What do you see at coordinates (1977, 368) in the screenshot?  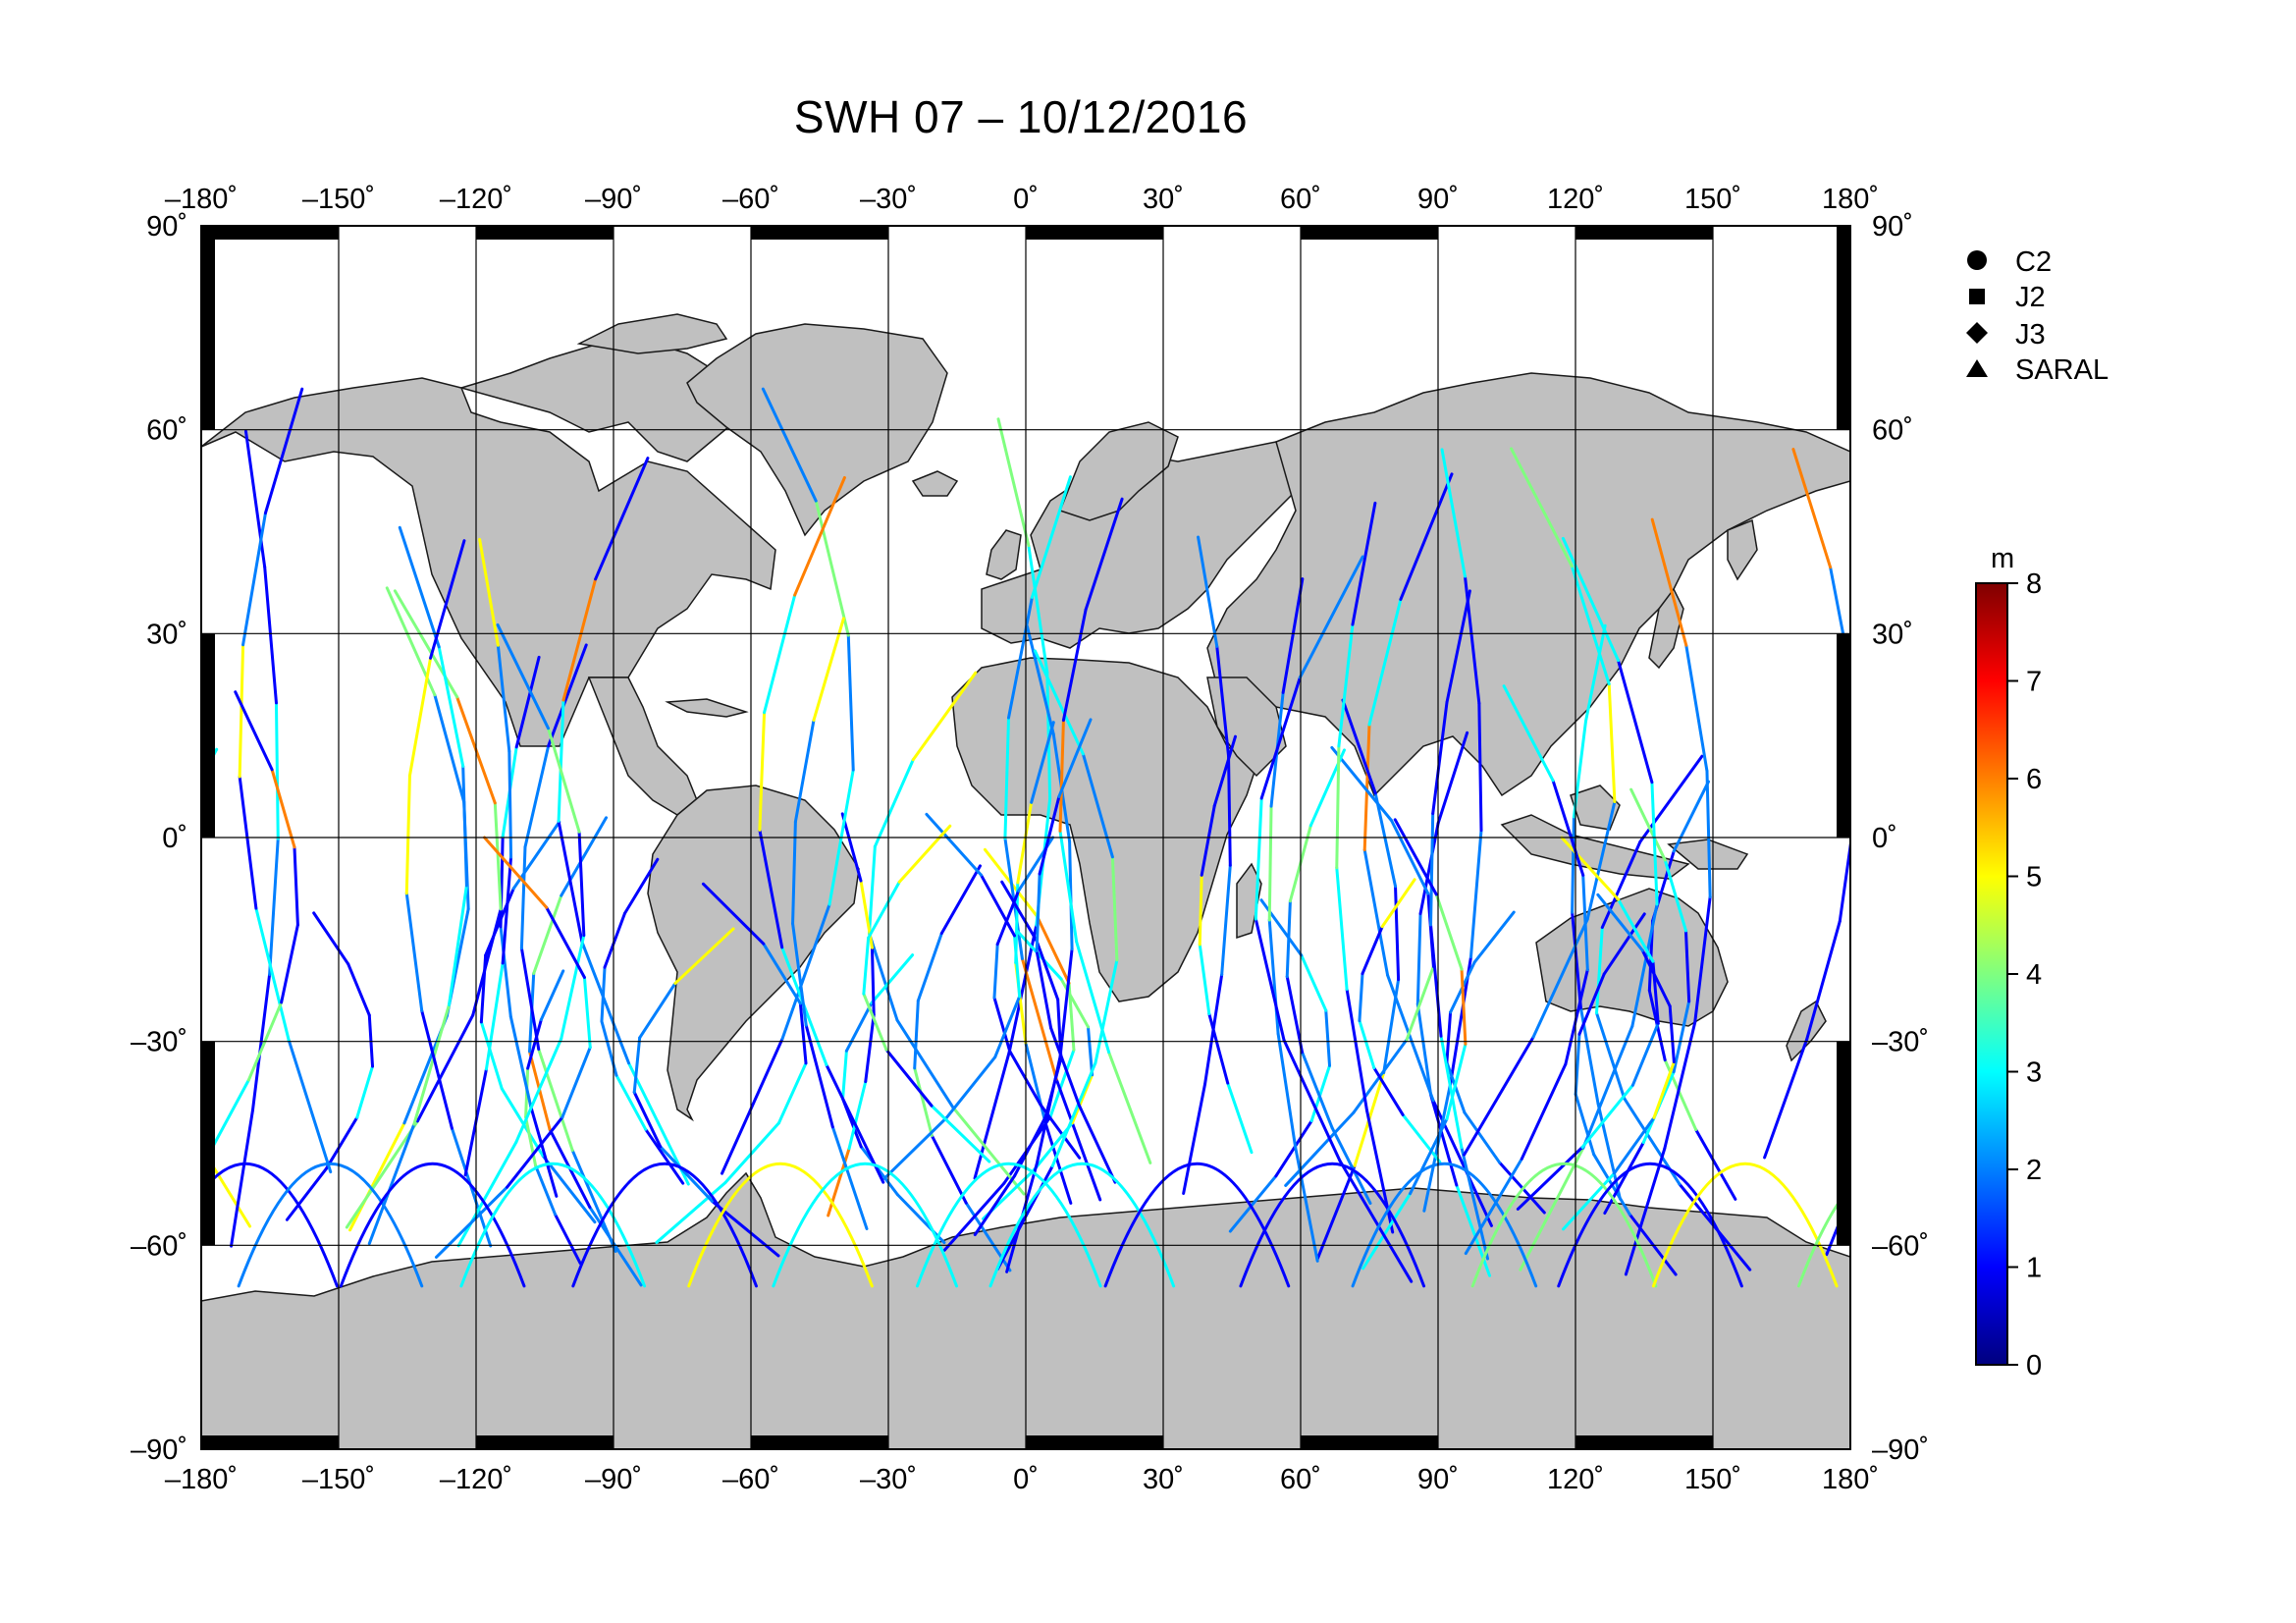 I see `triangle-marker-icon` at bounding box center [1977, 368].